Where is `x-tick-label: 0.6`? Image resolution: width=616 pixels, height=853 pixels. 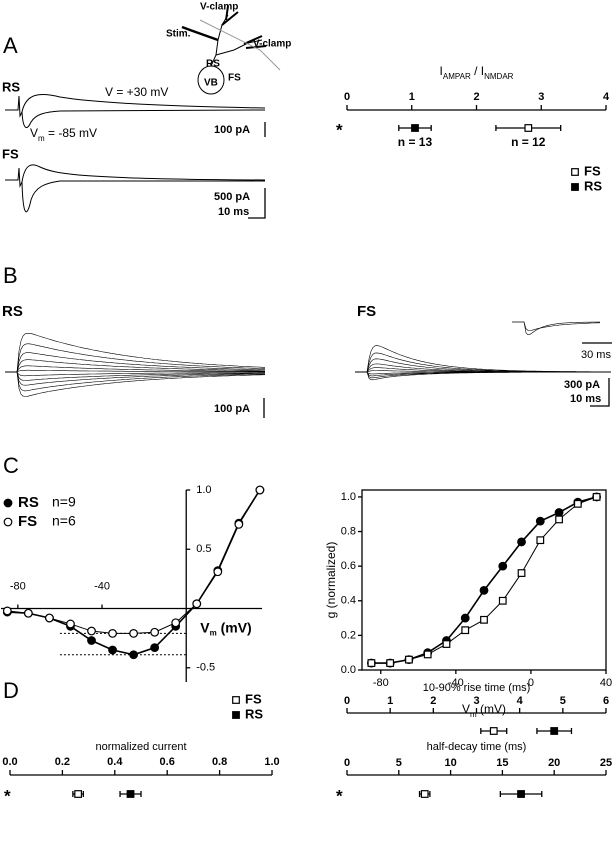 x-tick-label: 0.6 is located at coordinates (167, 762).